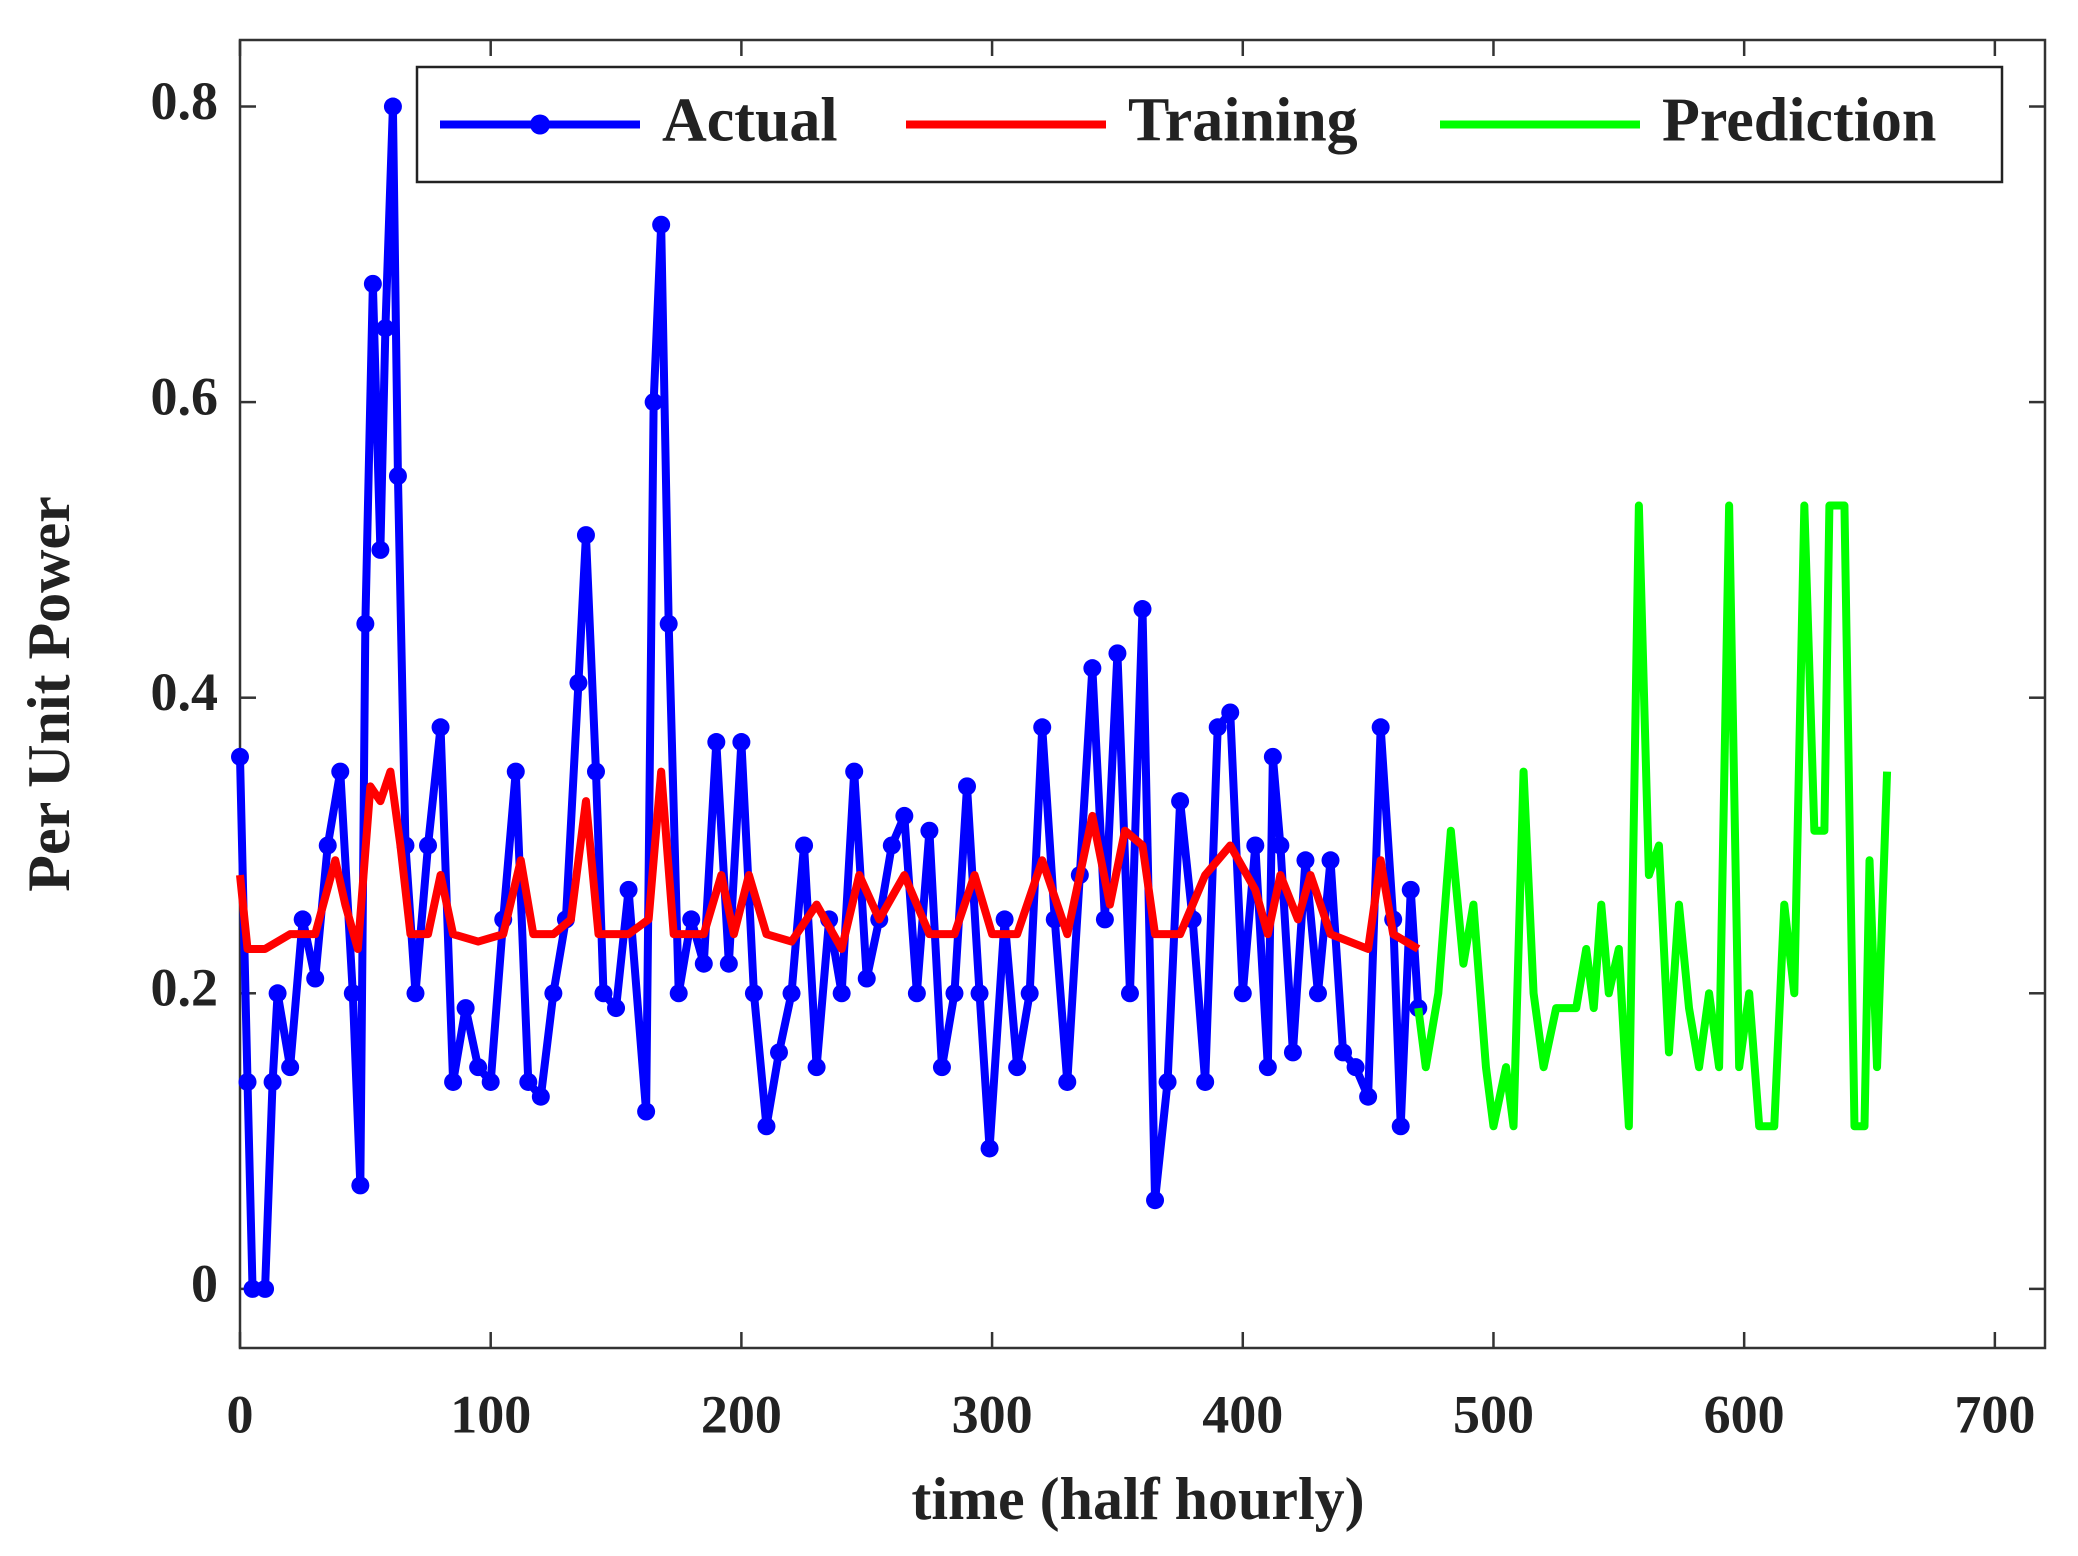 Image resolution: width=2078 pixels, height=1556 pixels. What do you see at coordinates (185, 396) in the screenshot?
I see `y-tick-label: 0.6` at bounding box center [185, 396].